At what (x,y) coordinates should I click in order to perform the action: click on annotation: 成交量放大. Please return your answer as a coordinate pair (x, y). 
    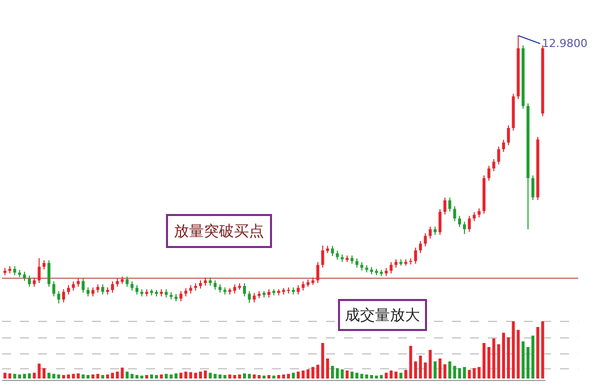
    Looking at the image, I should click on (382, 315).